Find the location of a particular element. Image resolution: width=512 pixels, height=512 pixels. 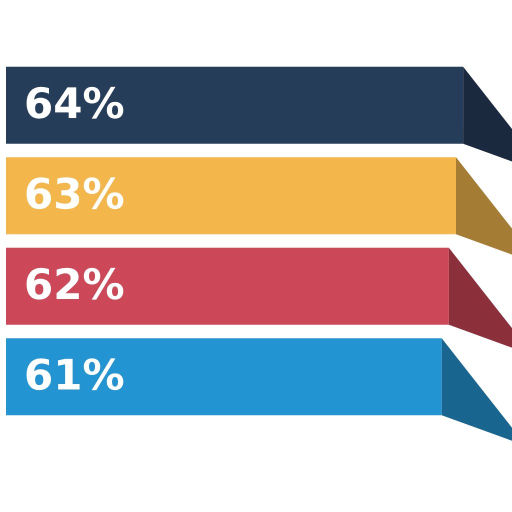

data-label: 62% is located at coordinates (74, 285).